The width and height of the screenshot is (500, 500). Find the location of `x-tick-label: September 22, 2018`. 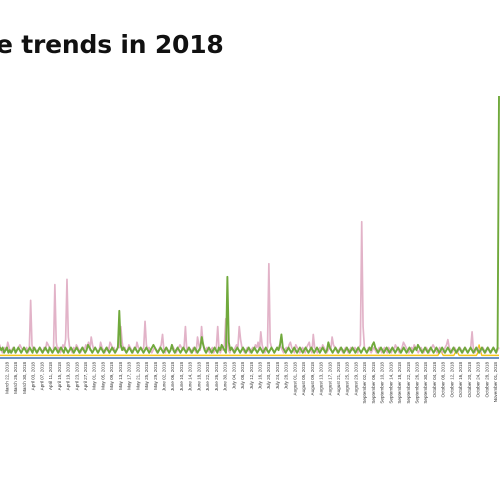

x-tick-label: September 22, 2018 is located at coordinates (408, 383).